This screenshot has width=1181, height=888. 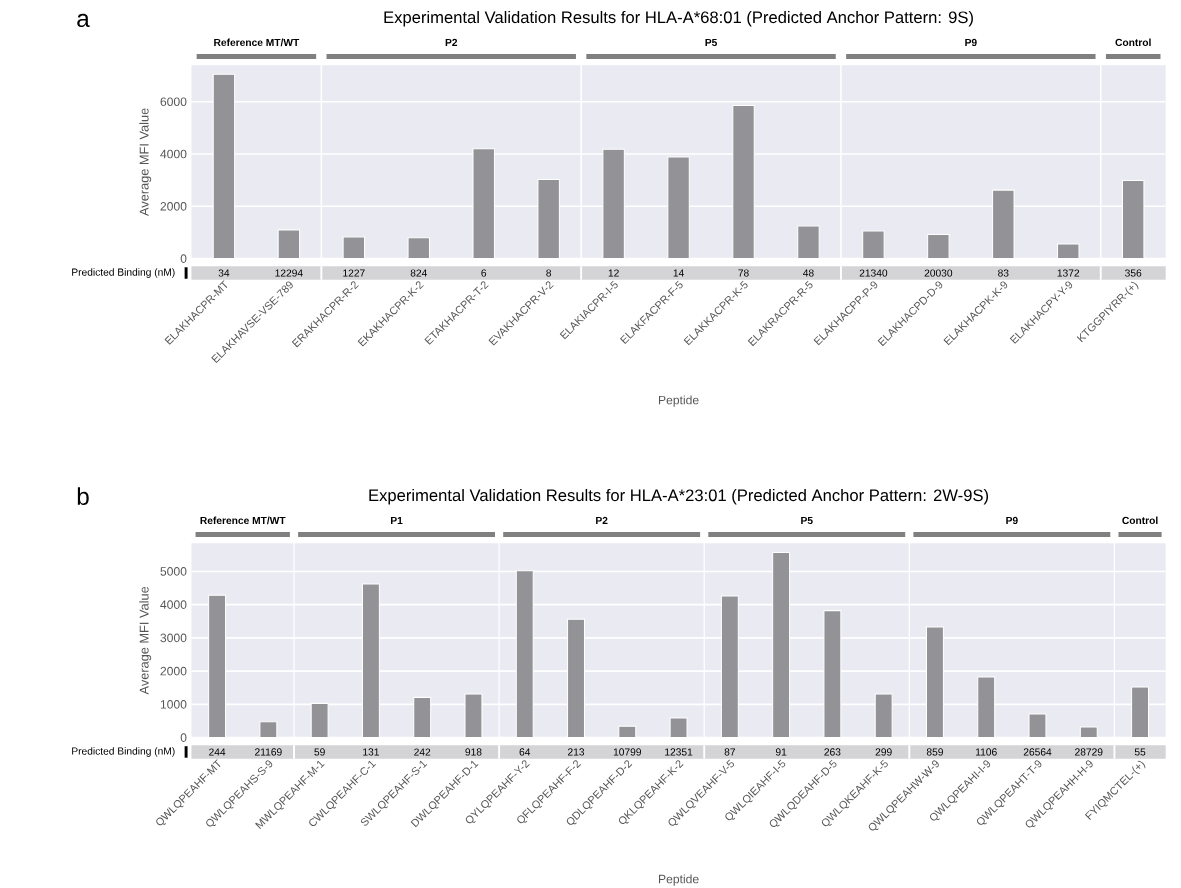 What do you see at coordinates (268, 752) in the screenshot?
I see `text: 21169` at bounding box center [268, 752].